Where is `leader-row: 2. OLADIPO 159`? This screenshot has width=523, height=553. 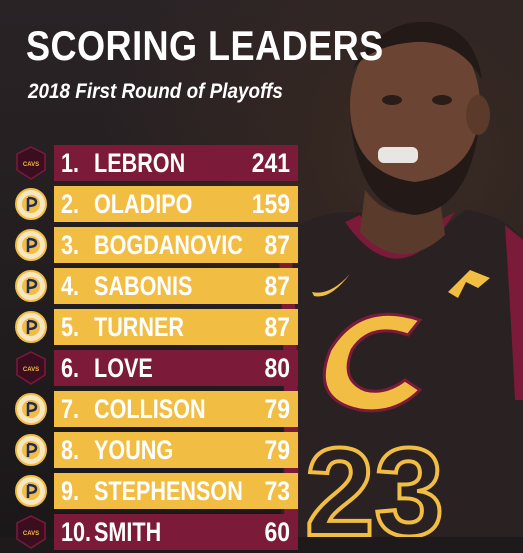 leader-row: 2. OLADIPO 159 is located at coordinates (156, 204).